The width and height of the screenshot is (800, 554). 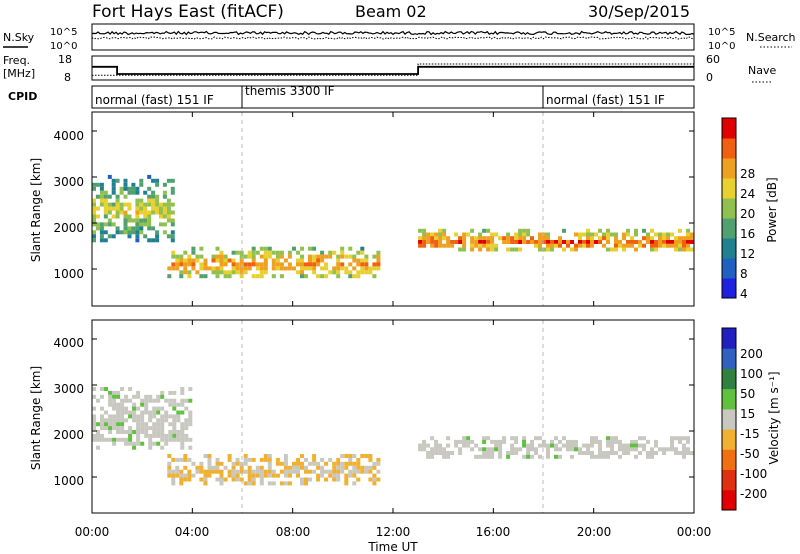 I want to click on freq-unit-label: [MHz], so click(x=19, y=73).